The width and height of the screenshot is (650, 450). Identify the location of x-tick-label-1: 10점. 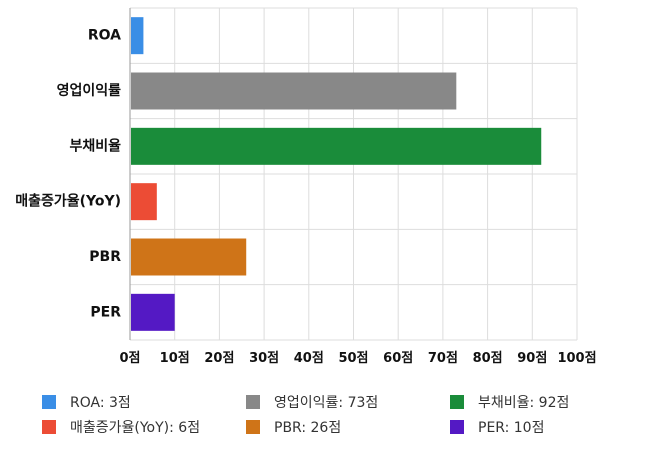
(175, 358).